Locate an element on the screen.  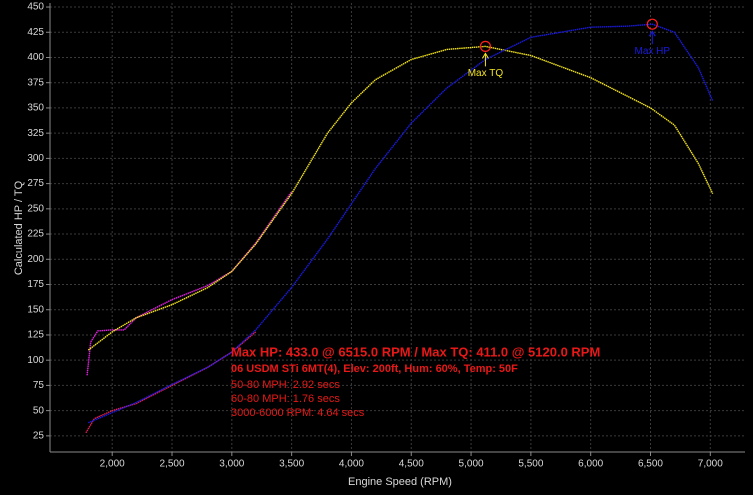
annotation-label: Max TQ is located at coordinates (486, 73).